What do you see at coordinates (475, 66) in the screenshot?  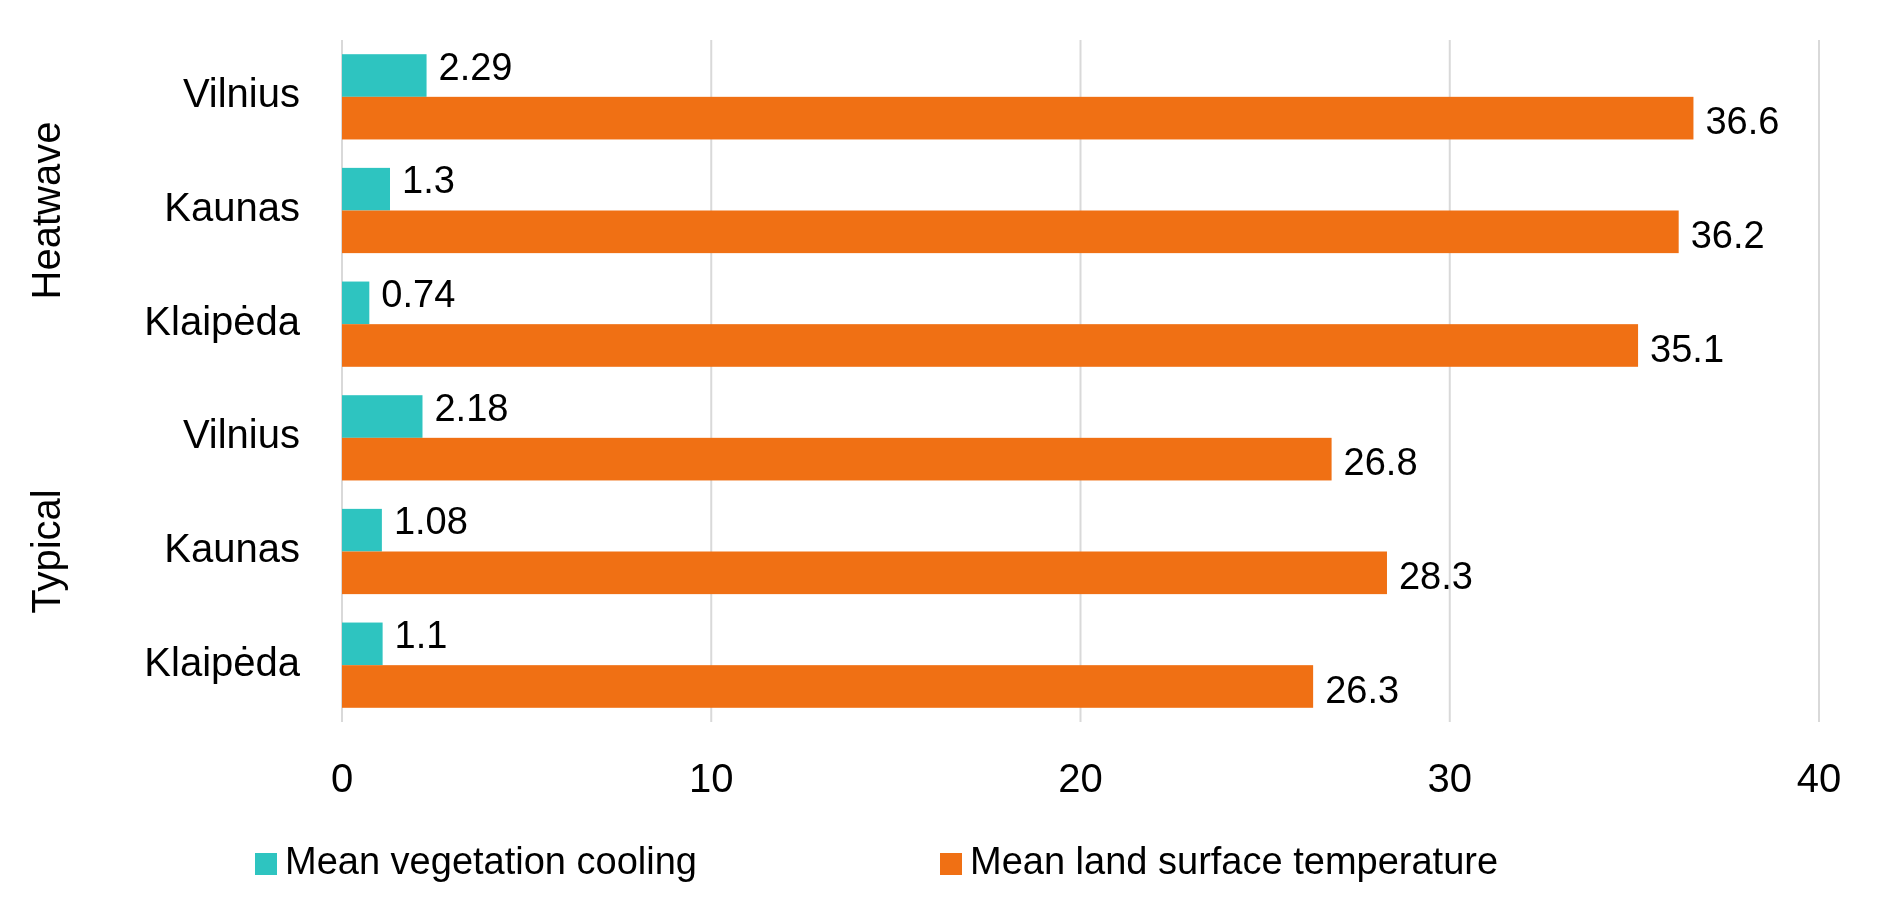 I see `data-label: 2.29` at bounding box center [475, 66].